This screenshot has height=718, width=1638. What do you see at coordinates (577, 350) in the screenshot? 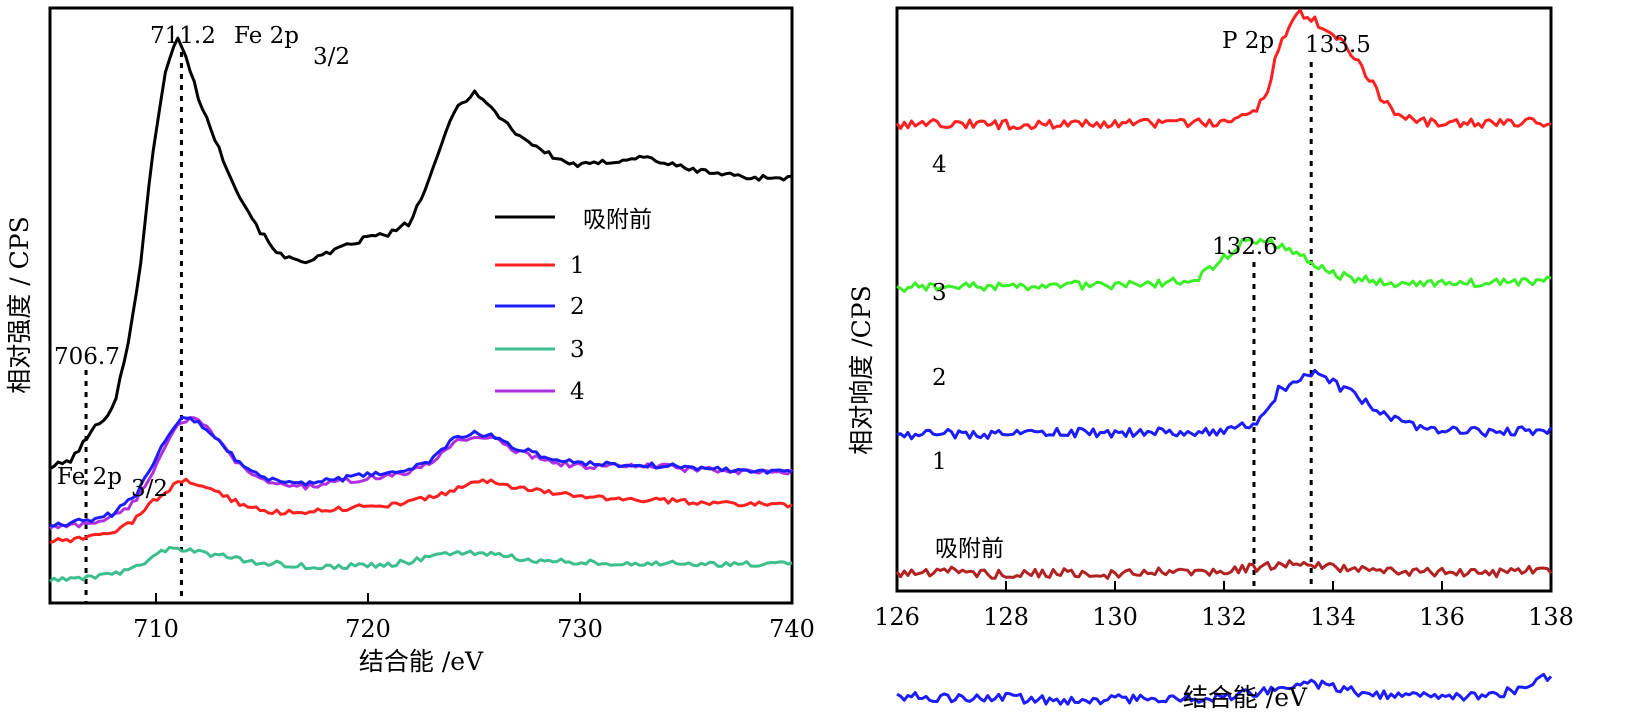
I see `legend-label-3: 3` at bounding box center [577, 350].